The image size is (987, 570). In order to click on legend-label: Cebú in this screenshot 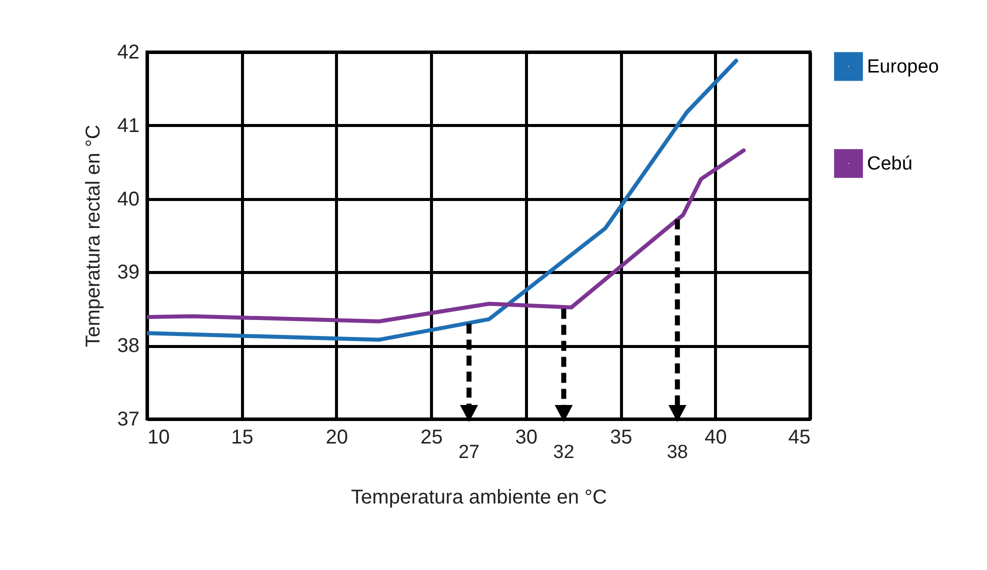, I will do `click(889, 164)`.